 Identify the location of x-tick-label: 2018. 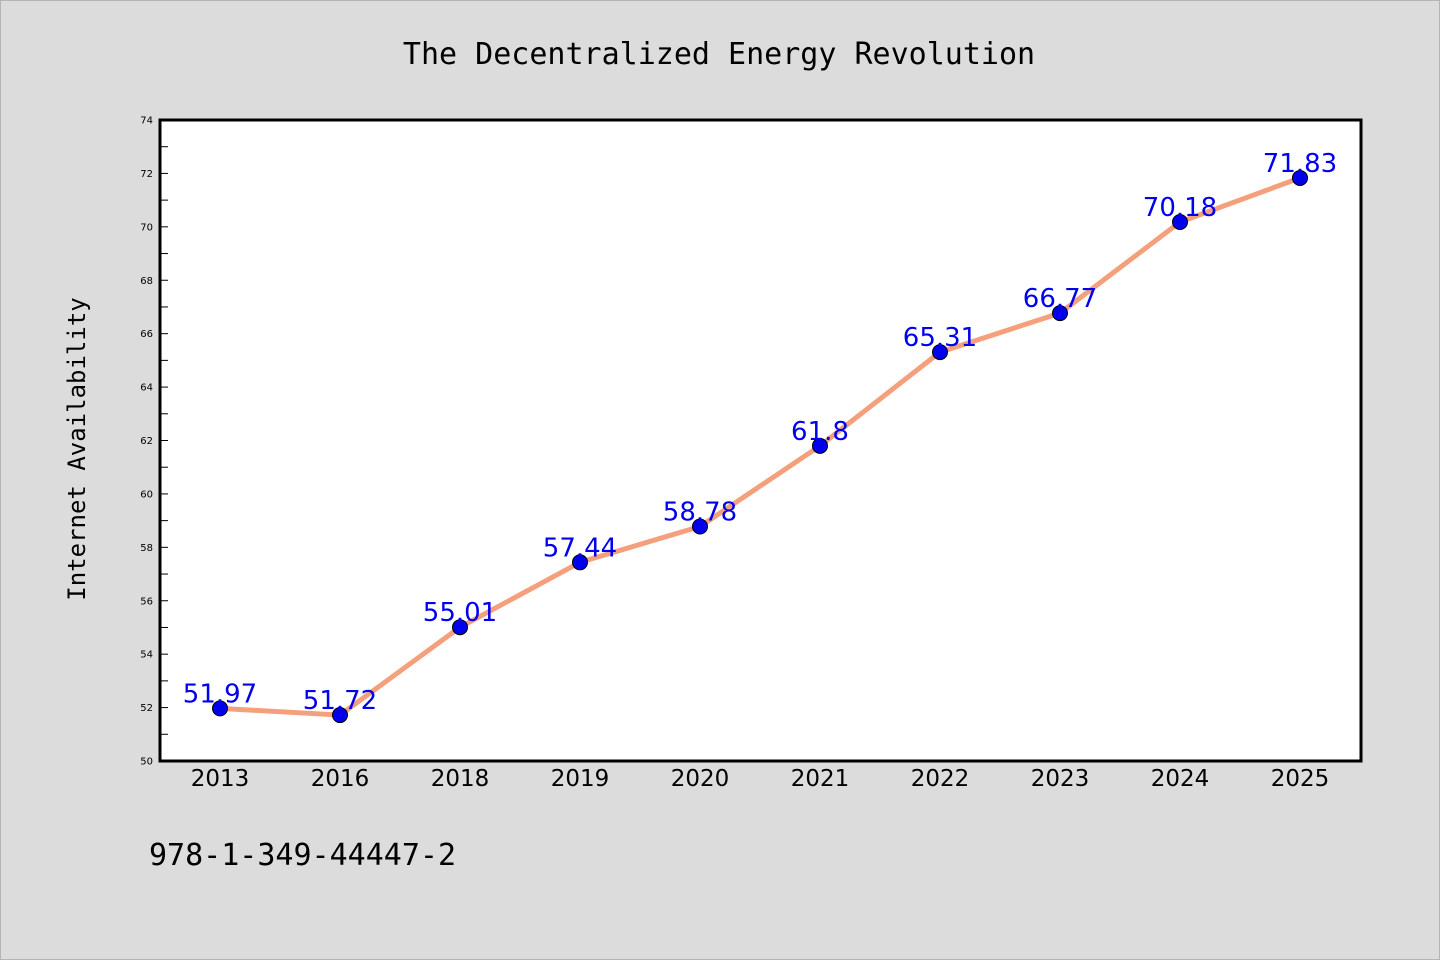
(460, 779).